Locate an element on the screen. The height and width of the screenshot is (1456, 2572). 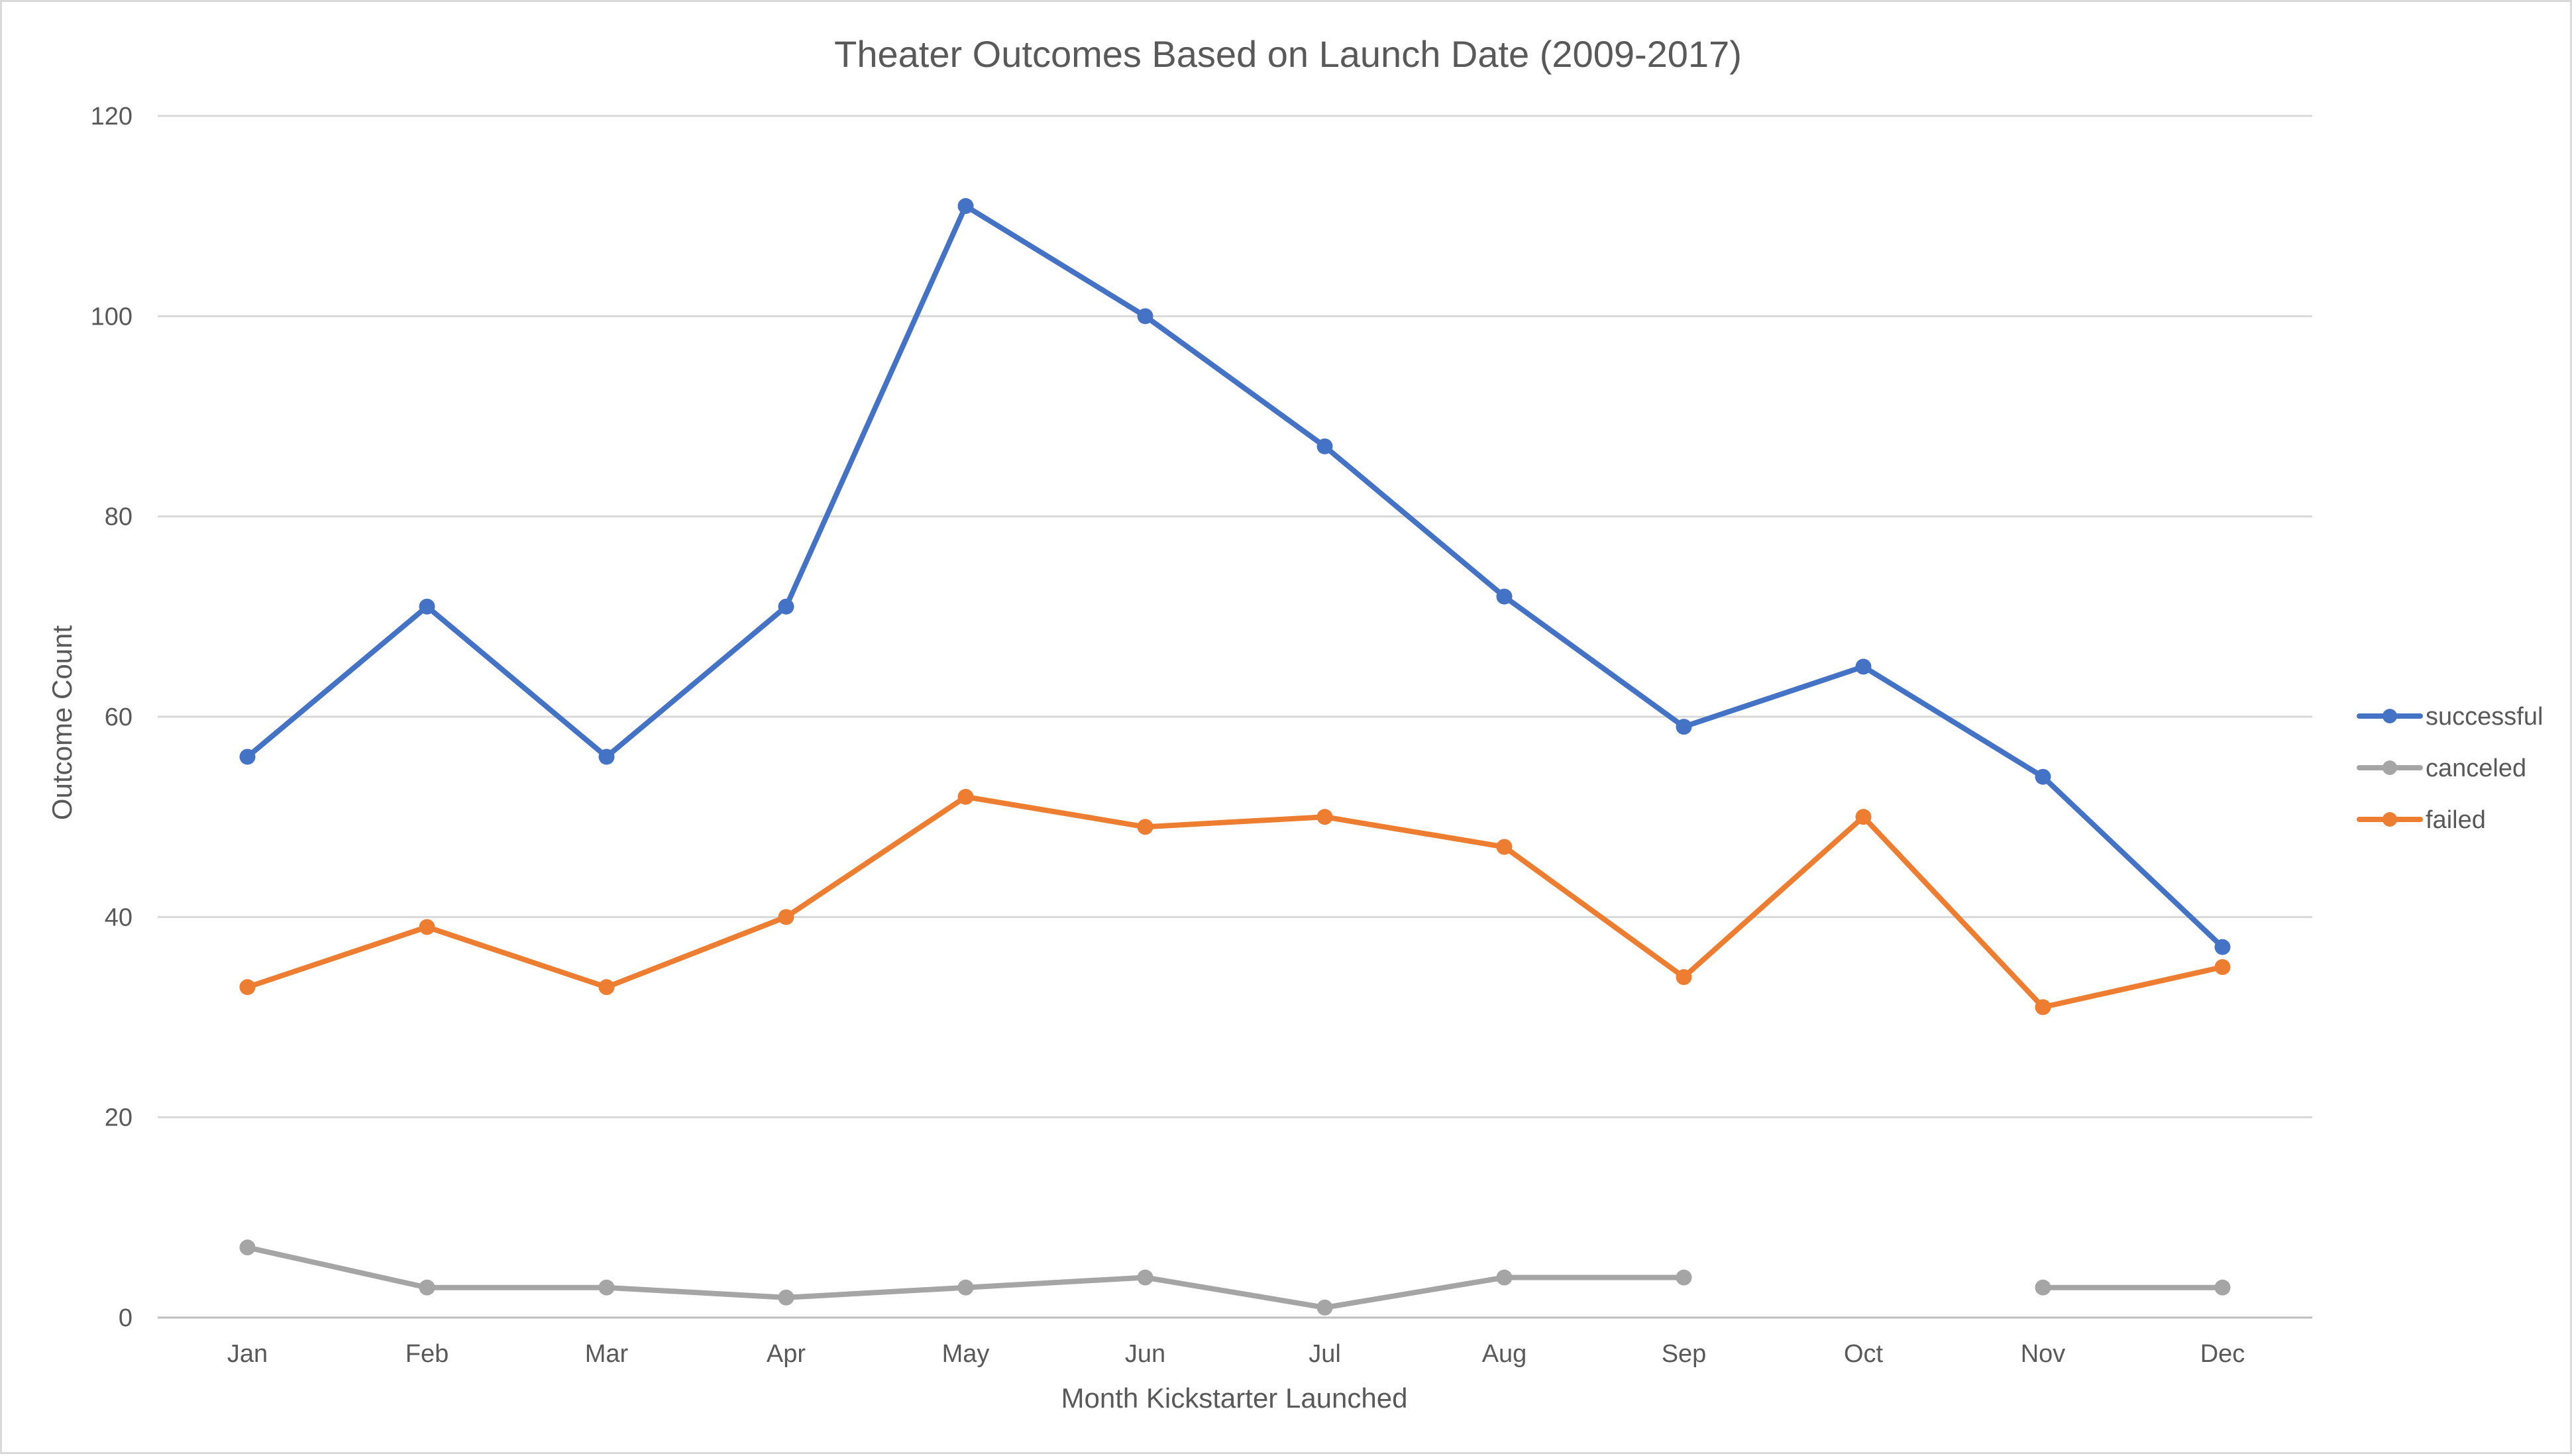
y-tick-label: 0 is located at coordinates (126, 1318).